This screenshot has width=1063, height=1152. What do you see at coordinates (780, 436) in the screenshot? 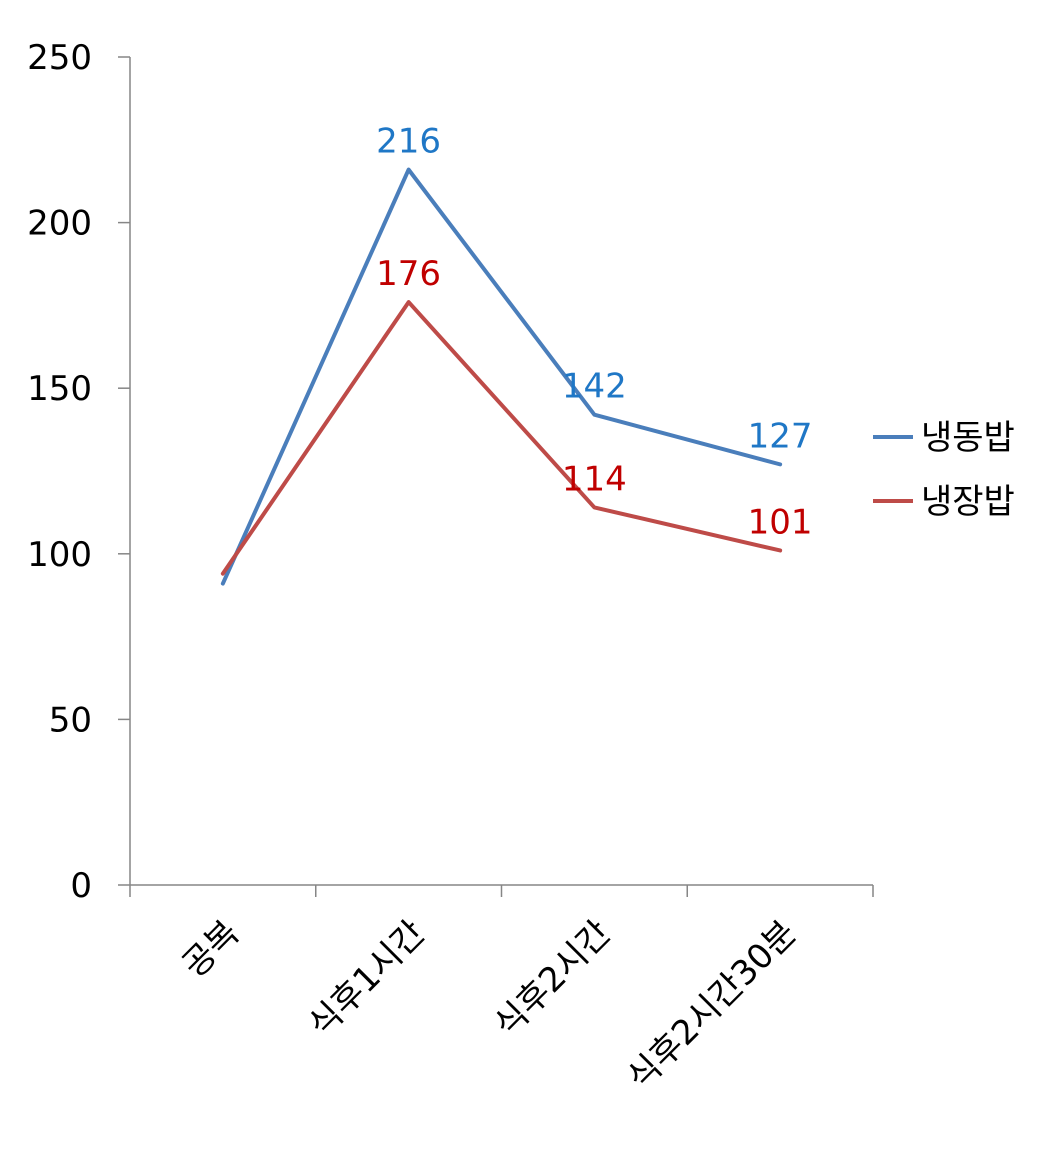
I see `data-label: 127` at bounding box center [780, 436].